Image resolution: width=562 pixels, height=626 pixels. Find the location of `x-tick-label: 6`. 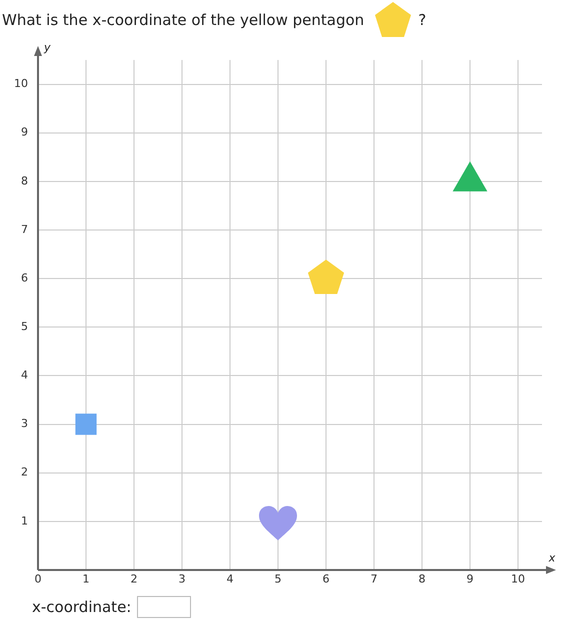

x-tick-label: 6 is located at coordinates (326, 579).